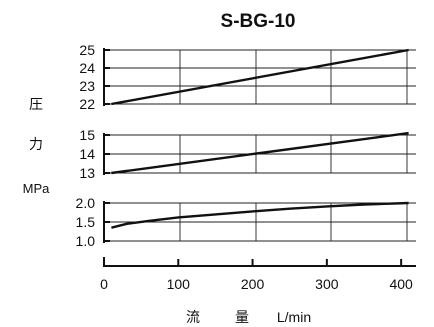 Image resolution: width=434 pixels, height=327 pixels. I want to click on y-axis-label-part-1: 圧, so click(36, 105).